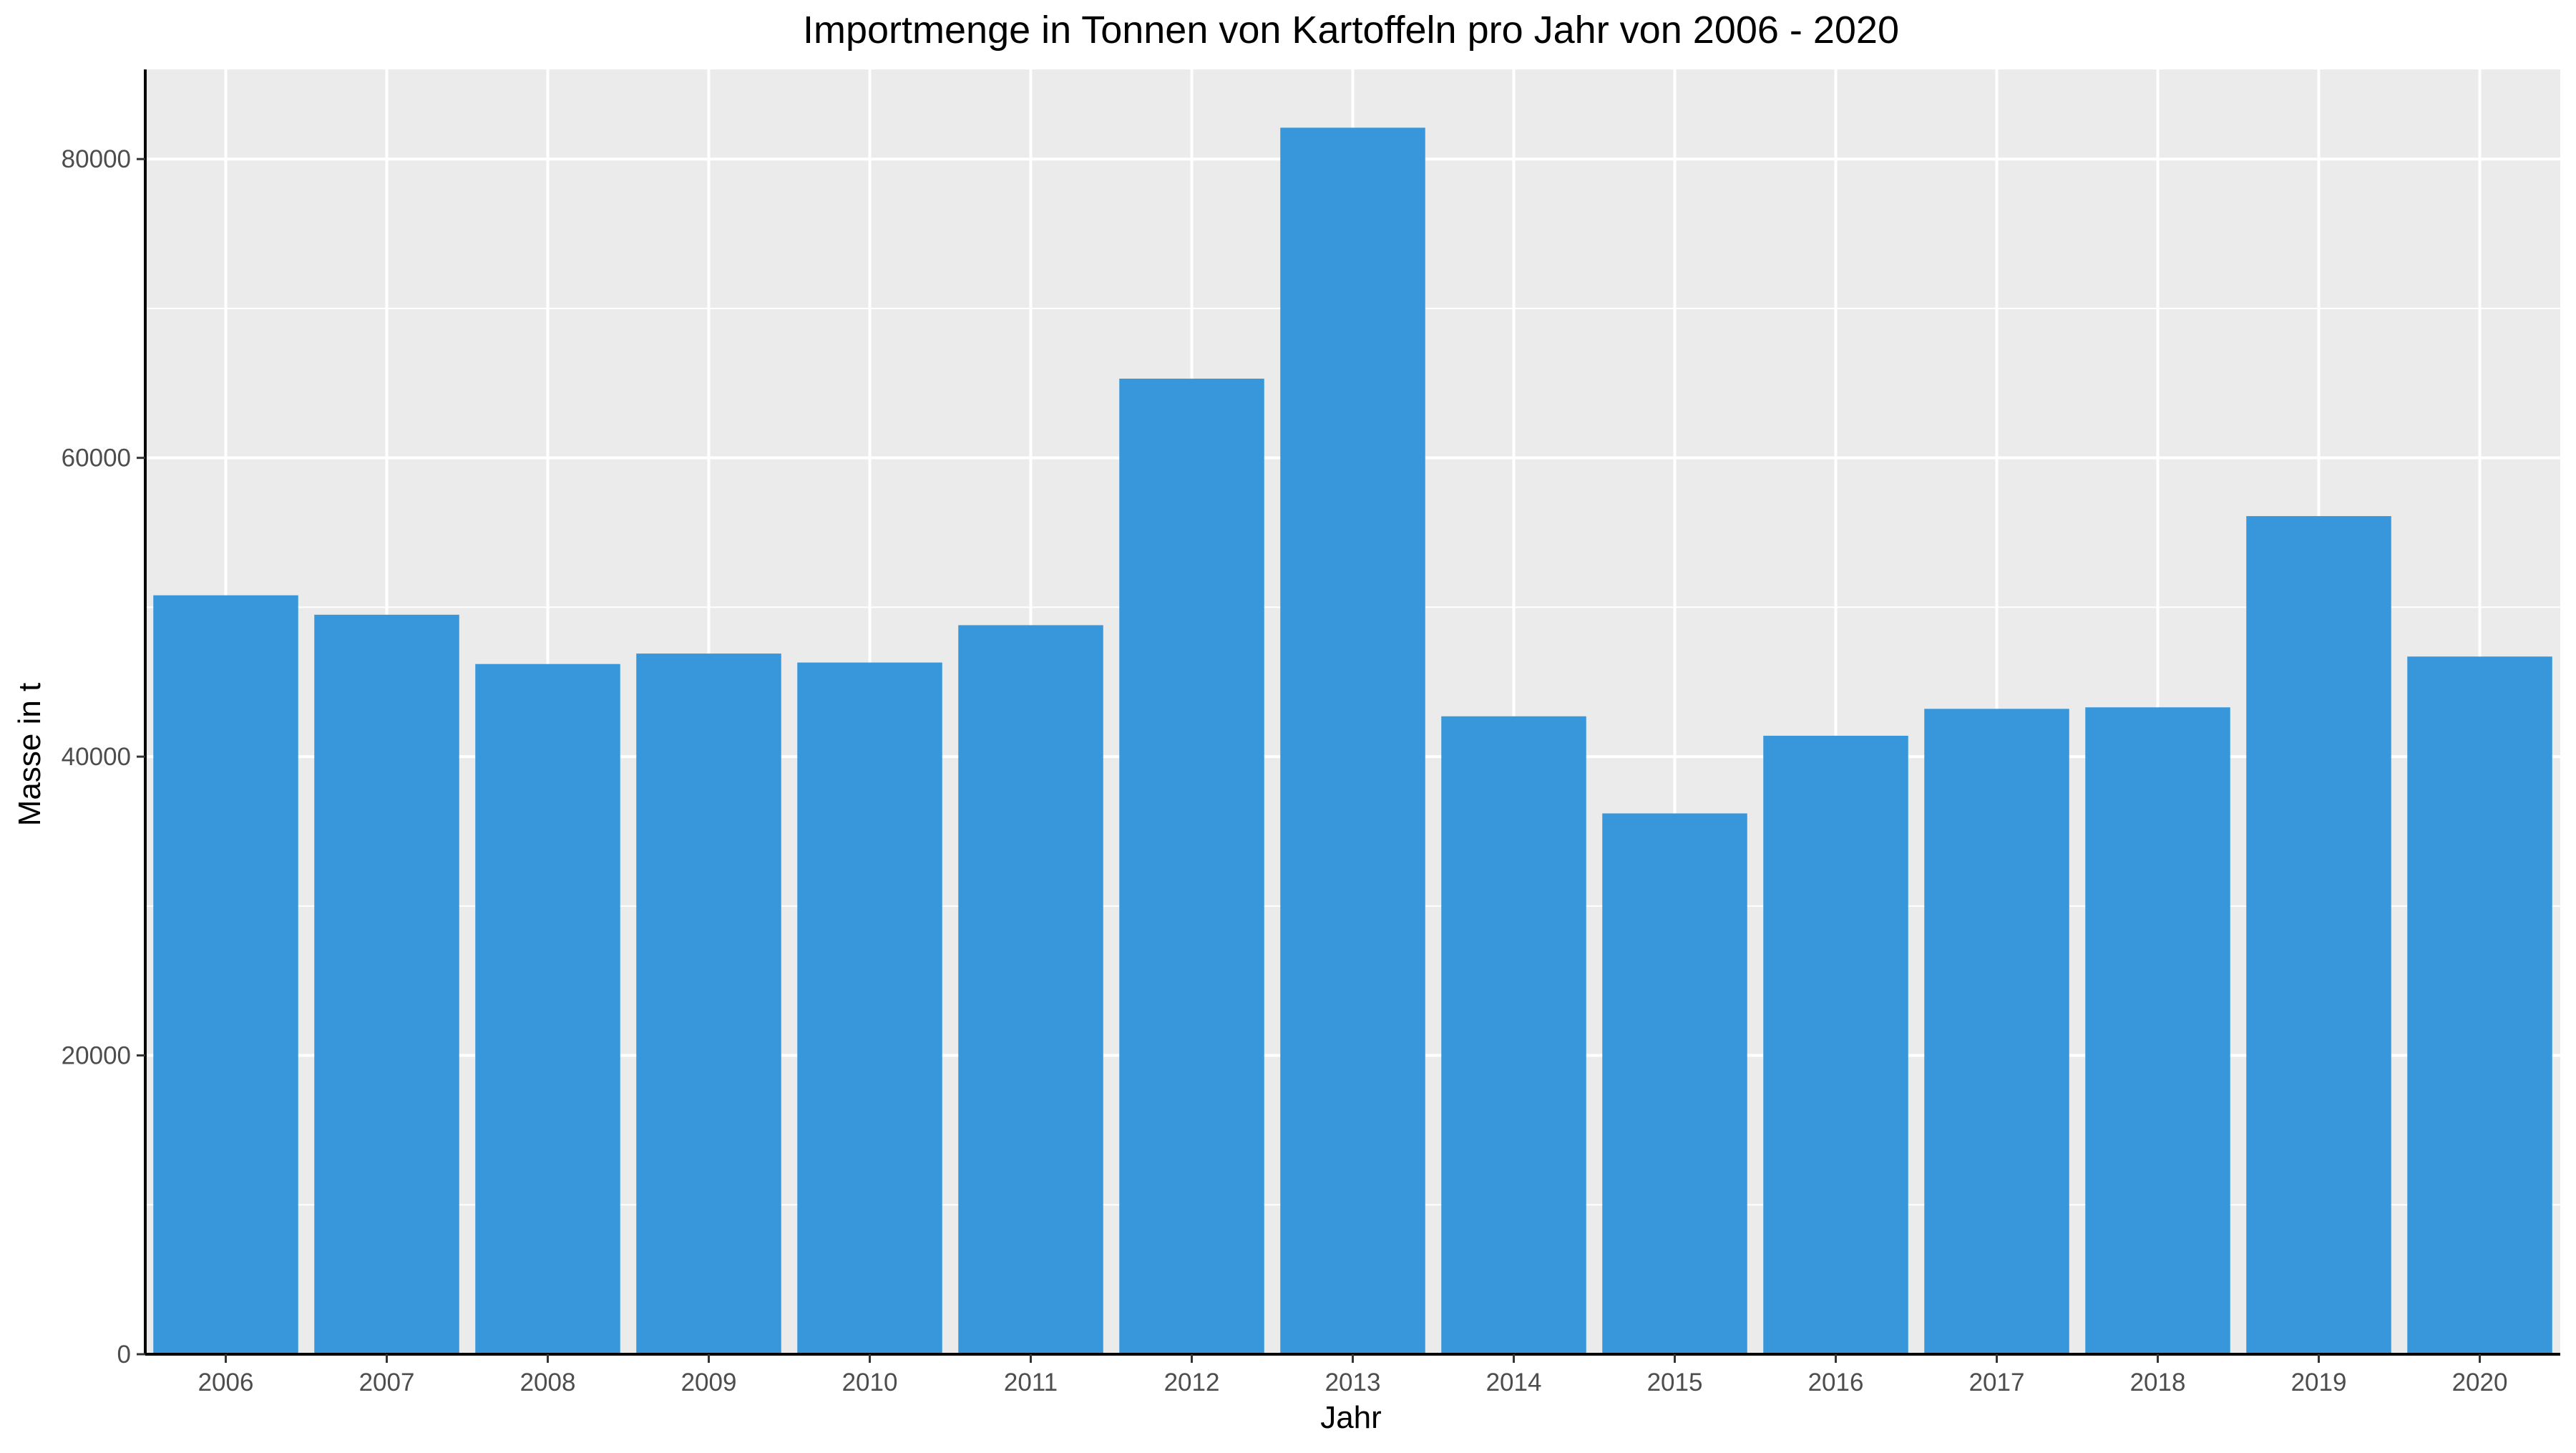  I want to click on bar-2007, so click(386, 984).